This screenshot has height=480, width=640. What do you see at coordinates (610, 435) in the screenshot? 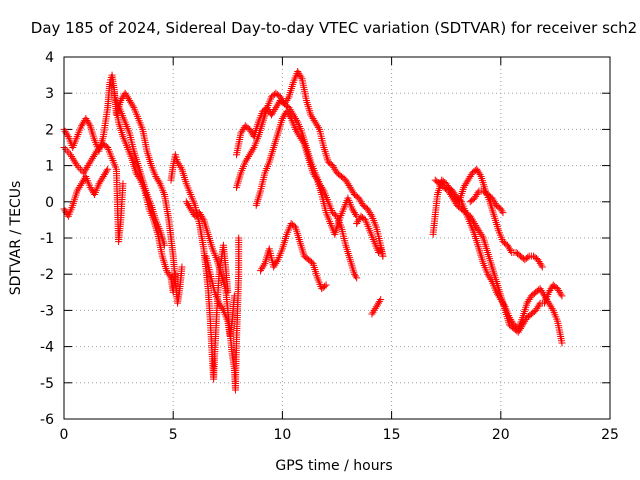
I see `x-tick-label: 25` at bounding box center [610, 435].